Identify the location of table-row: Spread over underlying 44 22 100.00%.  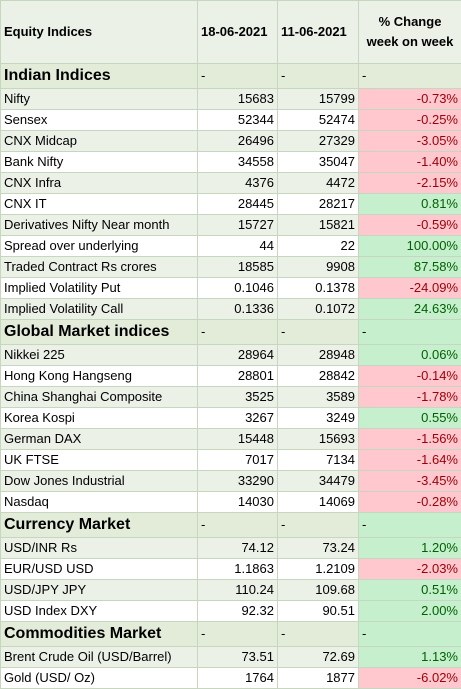
(230, 246).